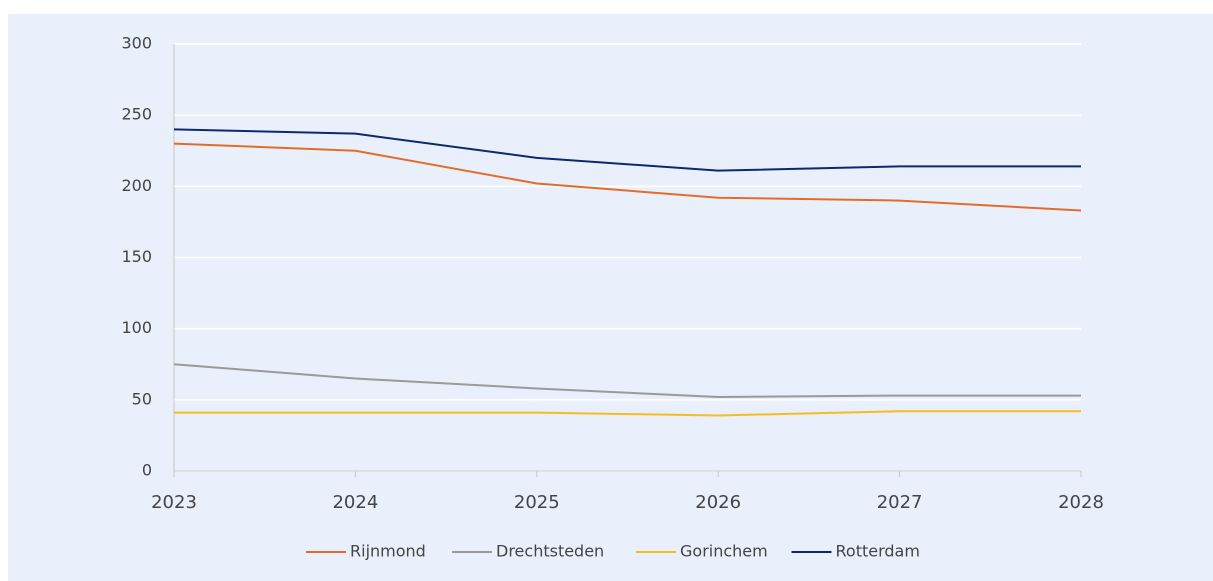  Describe the element at coordinates (724, 551) in the screenshot. I see `legend-label: Gorinchem` at that location.